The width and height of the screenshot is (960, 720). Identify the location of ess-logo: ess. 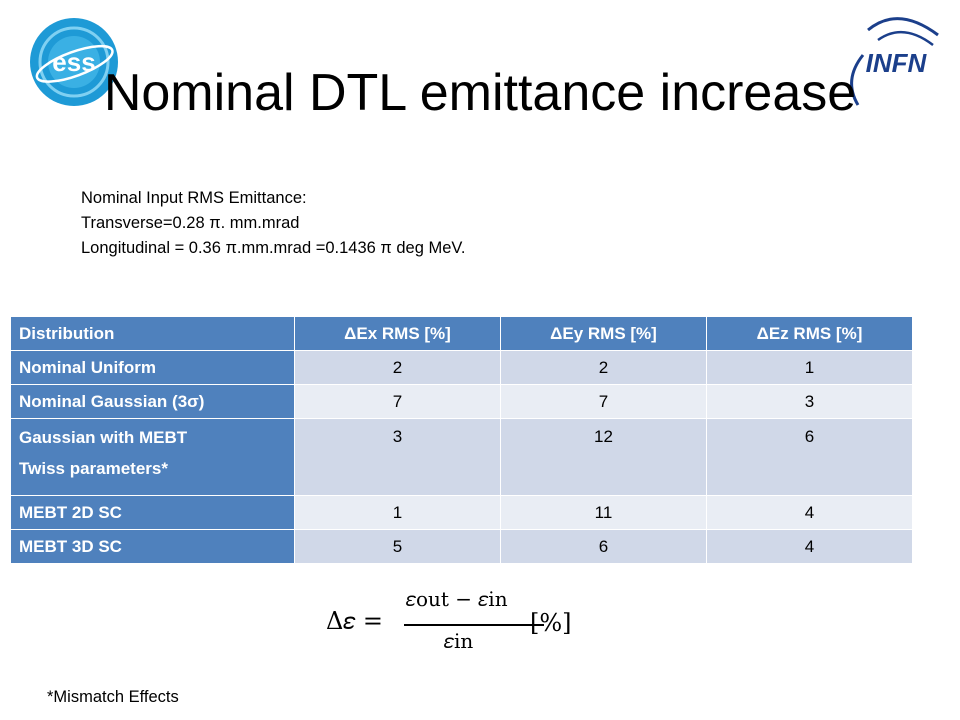
(74, 62).